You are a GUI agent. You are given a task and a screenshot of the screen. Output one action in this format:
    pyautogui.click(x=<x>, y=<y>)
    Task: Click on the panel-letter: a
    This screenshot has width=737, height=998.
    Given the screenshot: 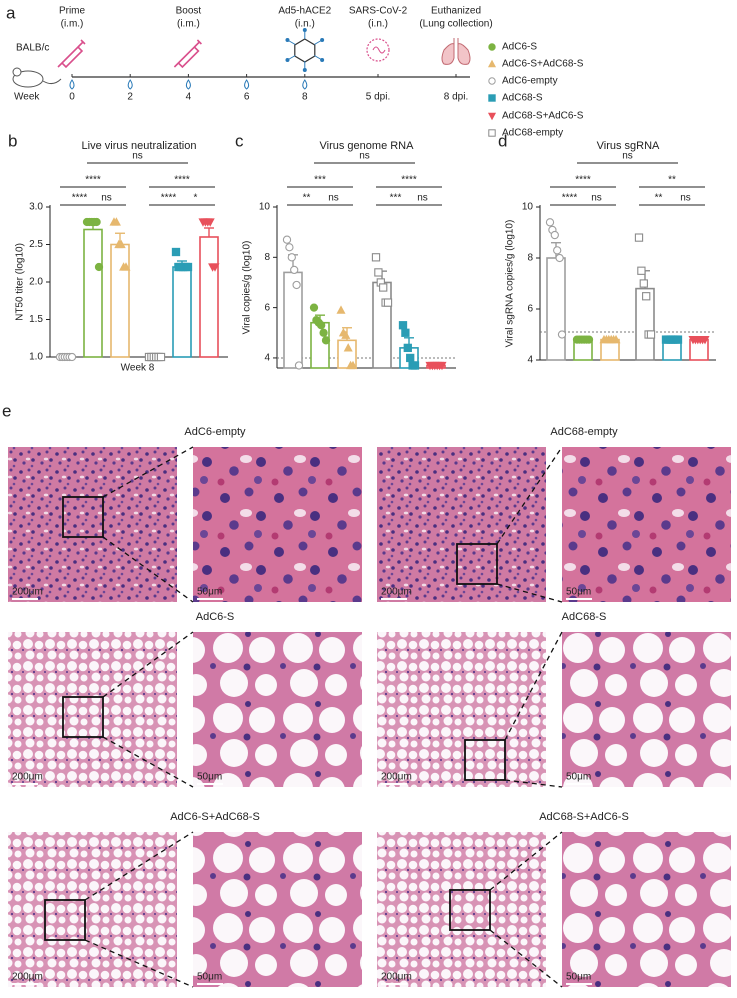 What is the action you would take?
    pyautogui.click(x=11, y=12)
    